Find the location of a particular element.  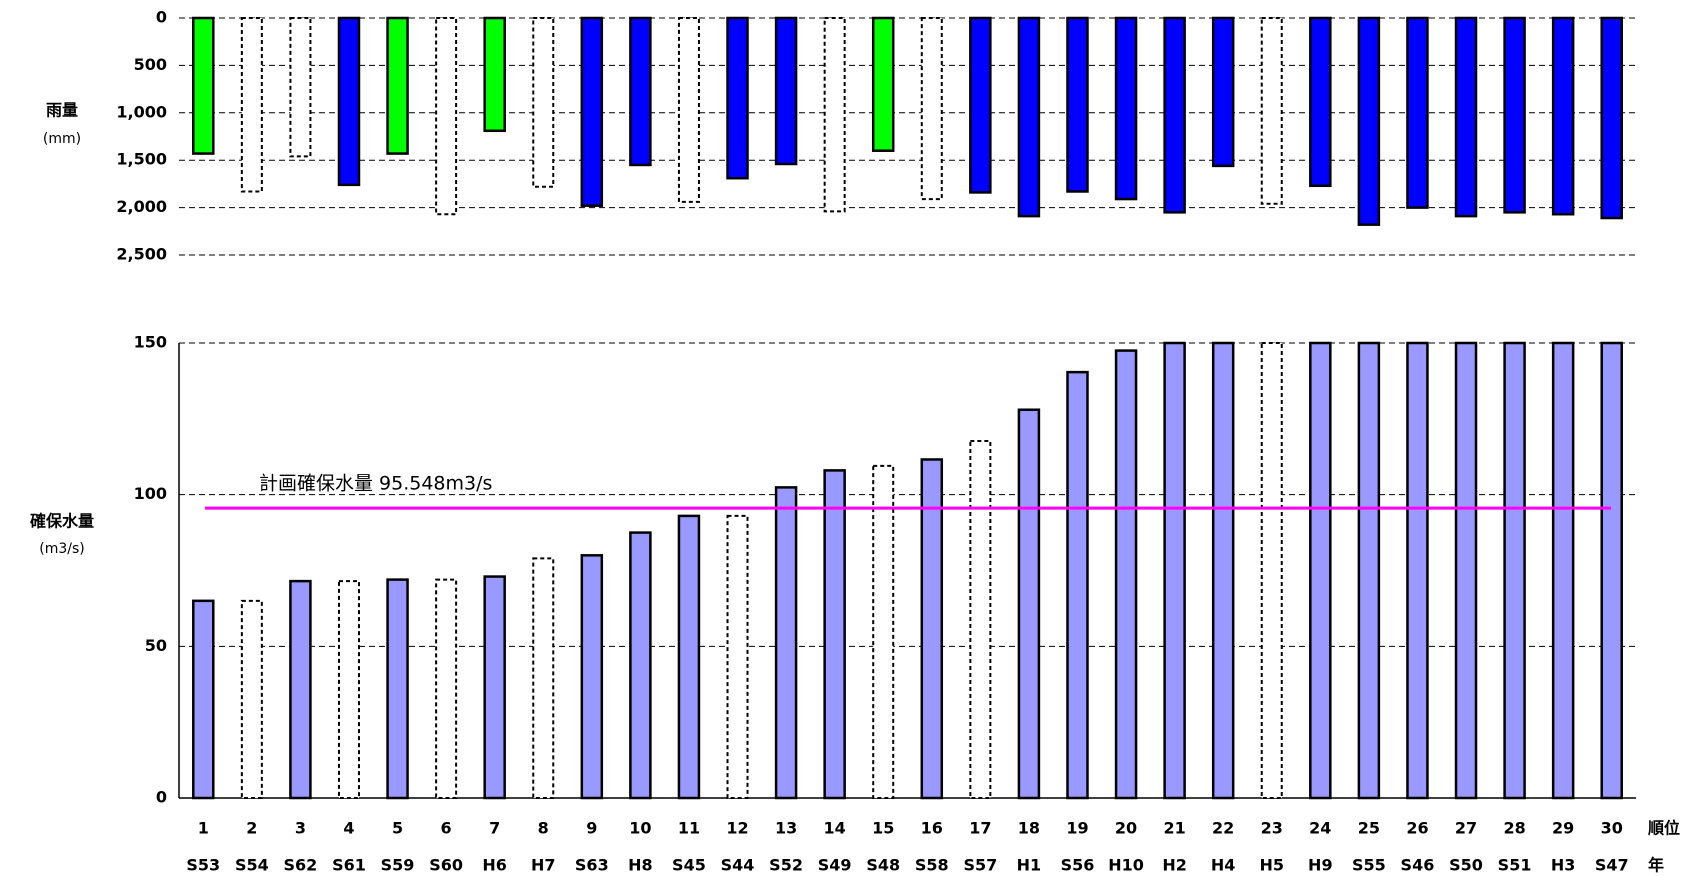

year-label: 年 is located at coordinates (1656, 865).